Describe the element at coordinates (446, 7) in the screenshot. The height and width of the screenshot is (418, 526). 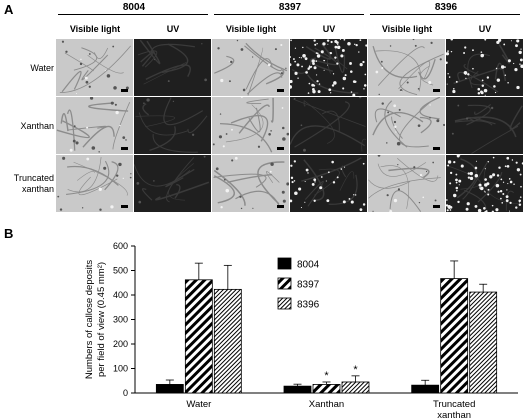
I see `strain-label: 8396` at that location.